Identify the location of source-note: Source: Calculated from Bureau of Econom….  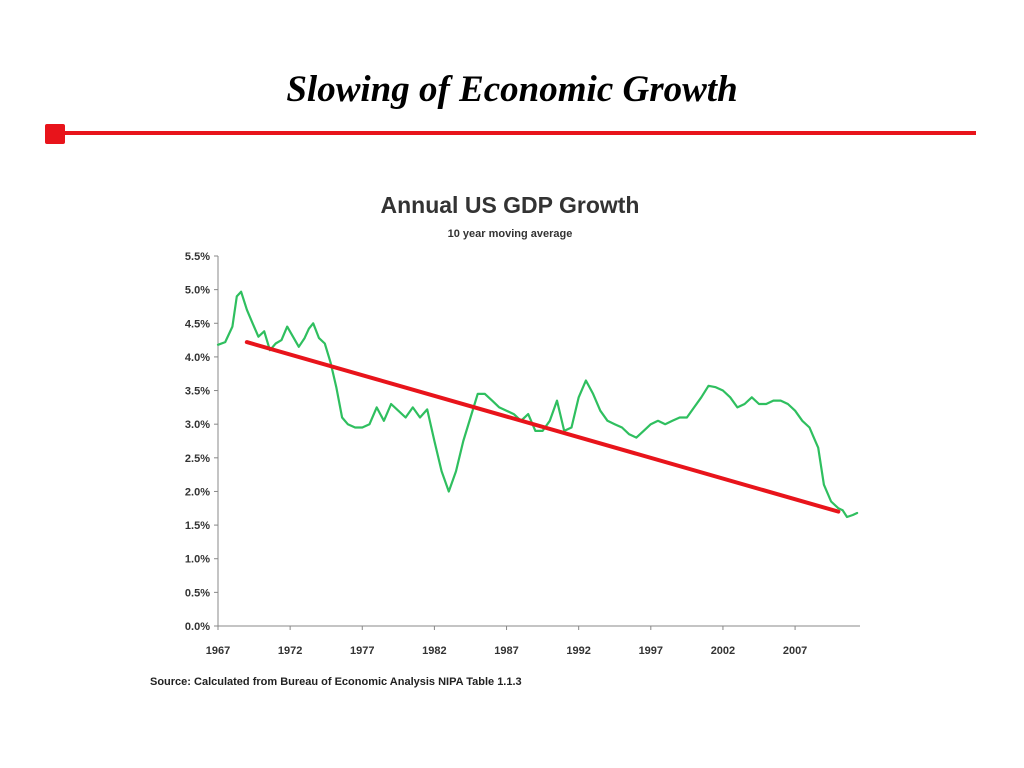
(336, 682).